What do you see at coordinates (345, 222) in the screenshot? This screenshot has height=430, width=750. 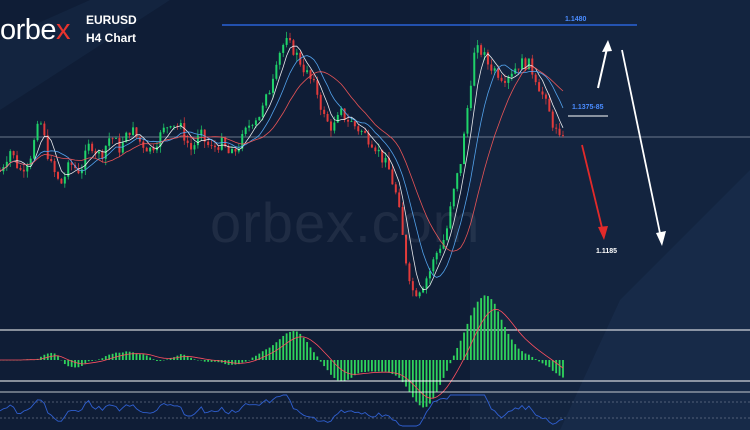 I see `watermark: orbex.com` at bounding box center [345, 222].